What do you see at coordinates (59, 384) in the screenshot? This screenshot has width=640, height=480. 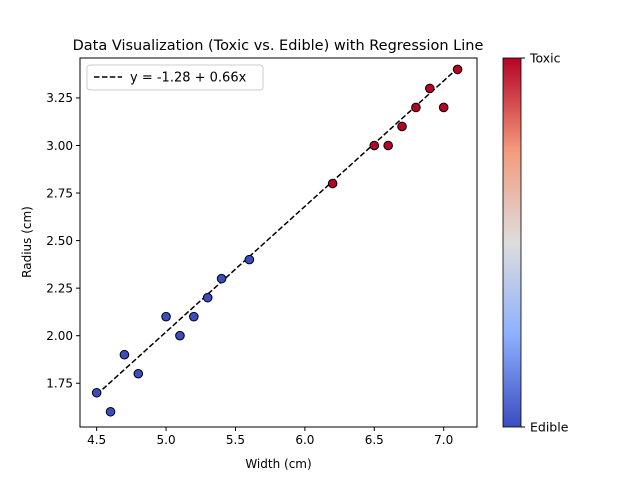 I see `y-tick-label: 1.75` at bounding box center [59, 384].